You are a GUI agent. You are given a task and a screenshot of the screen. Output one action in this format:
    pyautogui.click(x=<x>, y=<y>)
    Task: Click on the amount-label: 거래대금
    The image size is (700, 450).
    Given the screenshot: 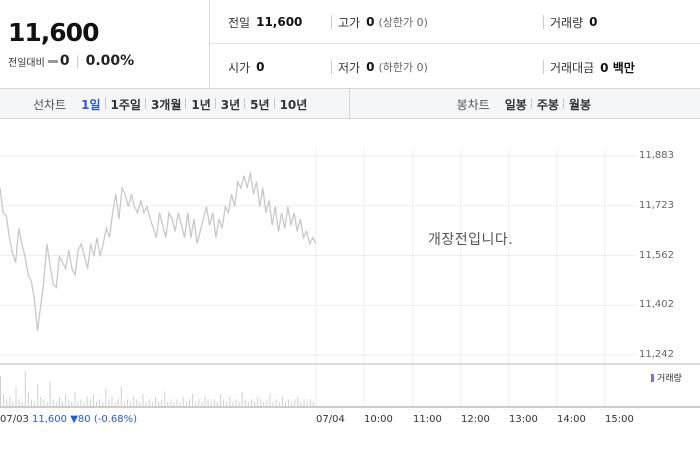 What is the action you would take?
    pyautogui.click(x=572, y=67)
    